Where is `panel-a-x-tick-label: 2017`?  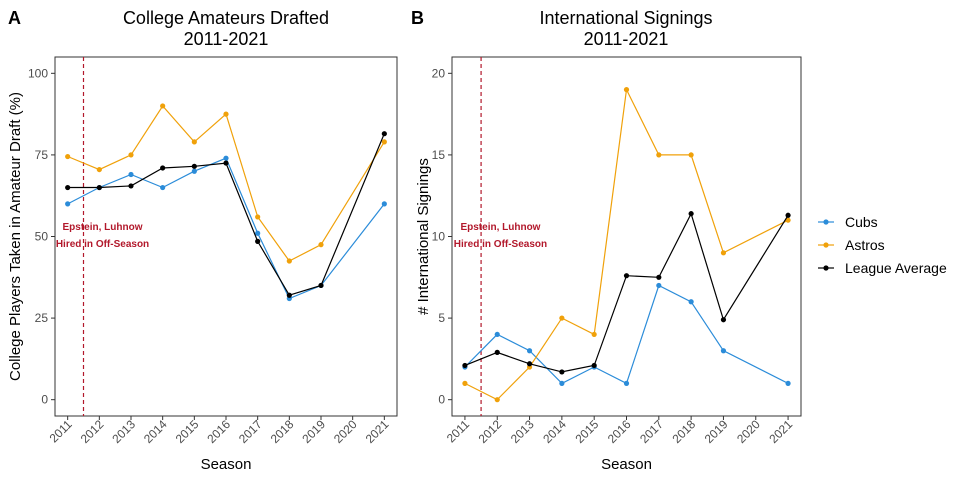 panel-a-x-tick-label: 2017 is located at coordinates (250, 431).